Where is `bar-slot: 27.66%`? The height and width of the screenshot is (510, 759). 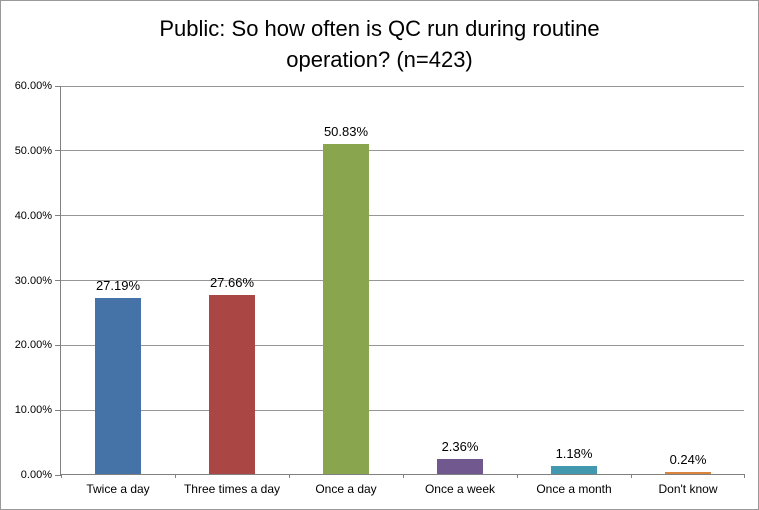
bar-slot: 27.66% is located at coordinates (232, 280).